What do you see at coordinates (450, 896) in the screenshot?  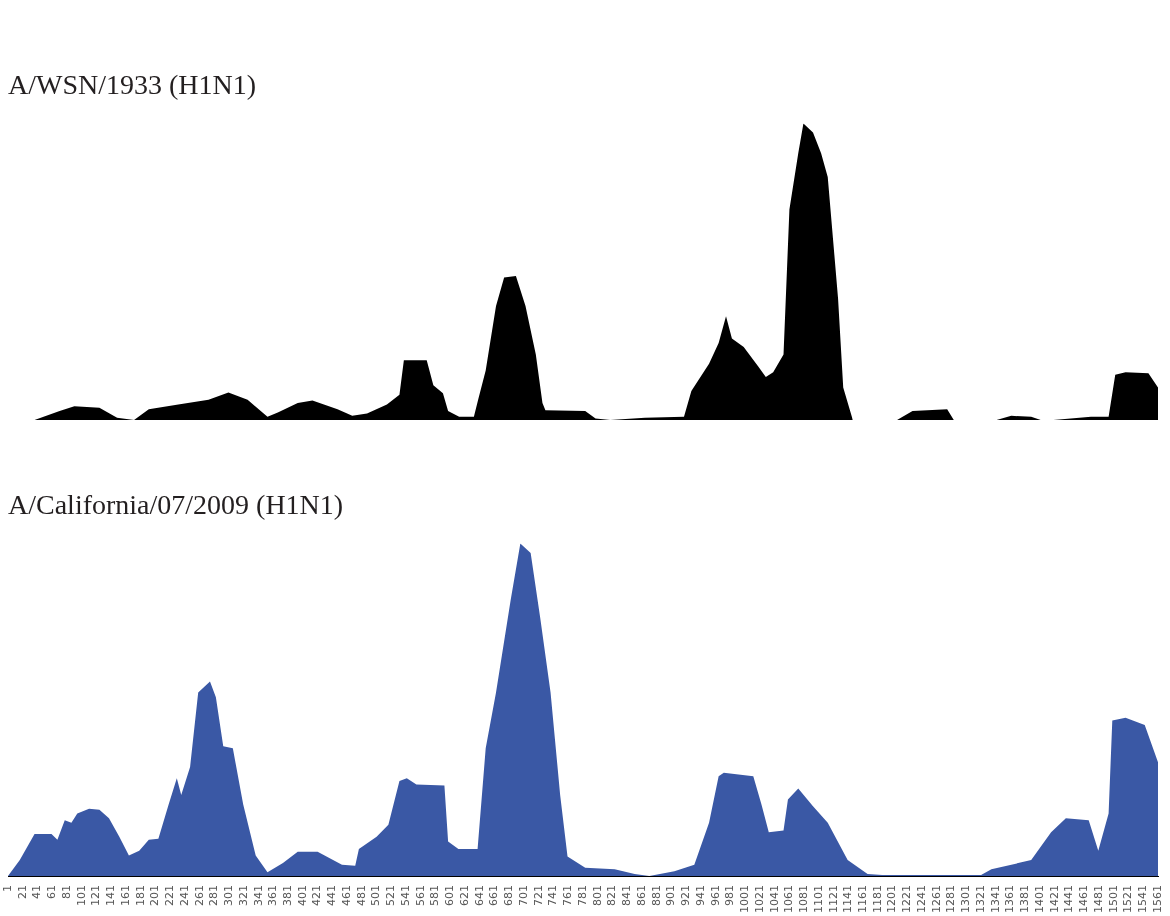 I see `x-tick-label: 601` at bounding box center [450, 896].